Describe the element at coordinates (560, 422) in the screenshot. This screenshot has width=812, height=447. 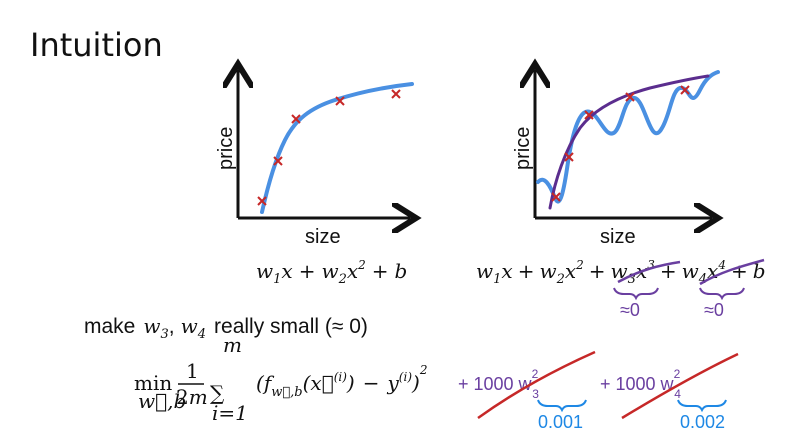
I see `value-w3: 0.001` at that location.